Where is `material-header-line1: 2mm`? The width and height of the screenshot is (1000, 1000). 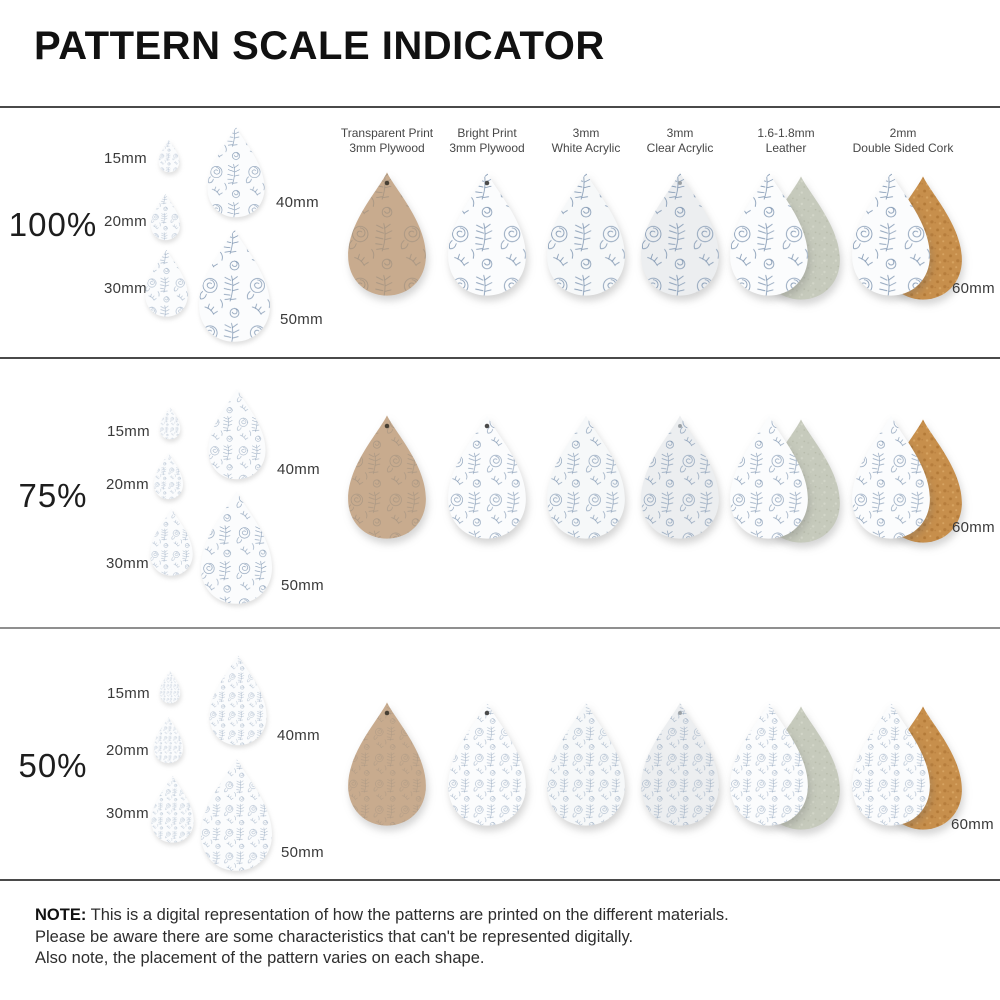 material-header-line1: 2mm is located at coordinates (903, 133).